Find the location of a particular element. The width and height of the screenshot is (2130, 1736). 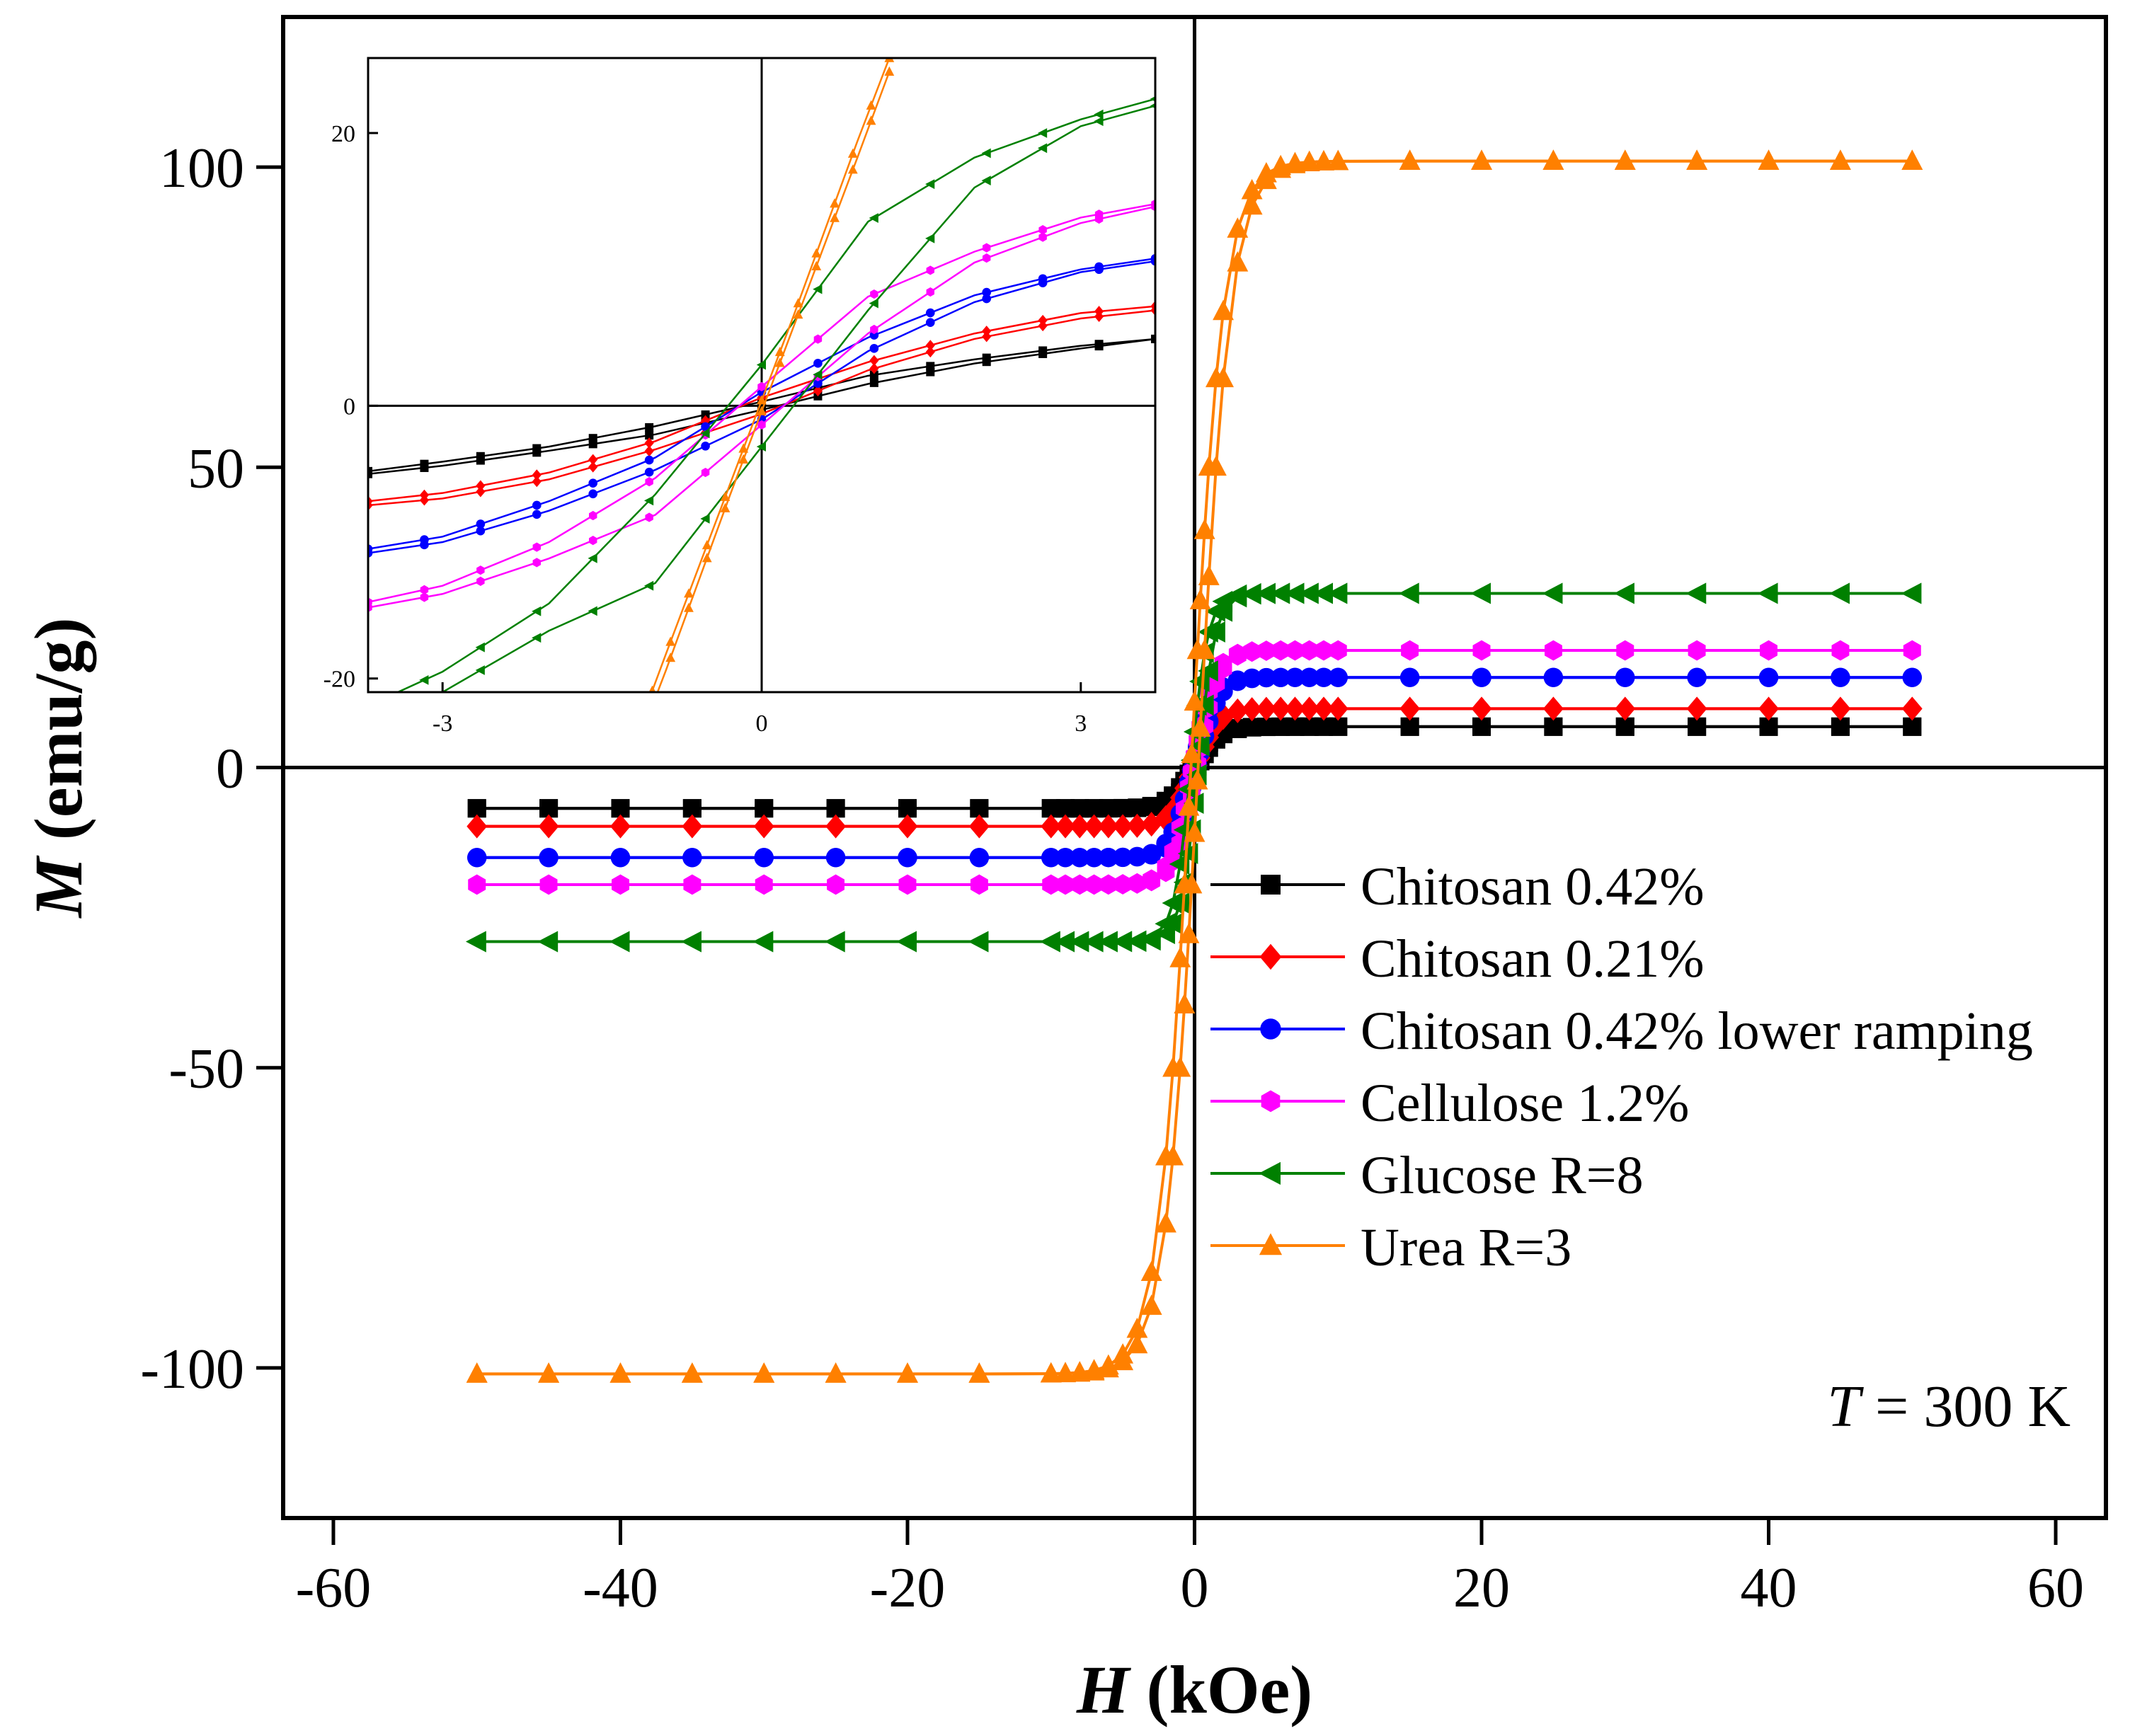

y-tick-label: -50 is located at coordinates (206, 1069).